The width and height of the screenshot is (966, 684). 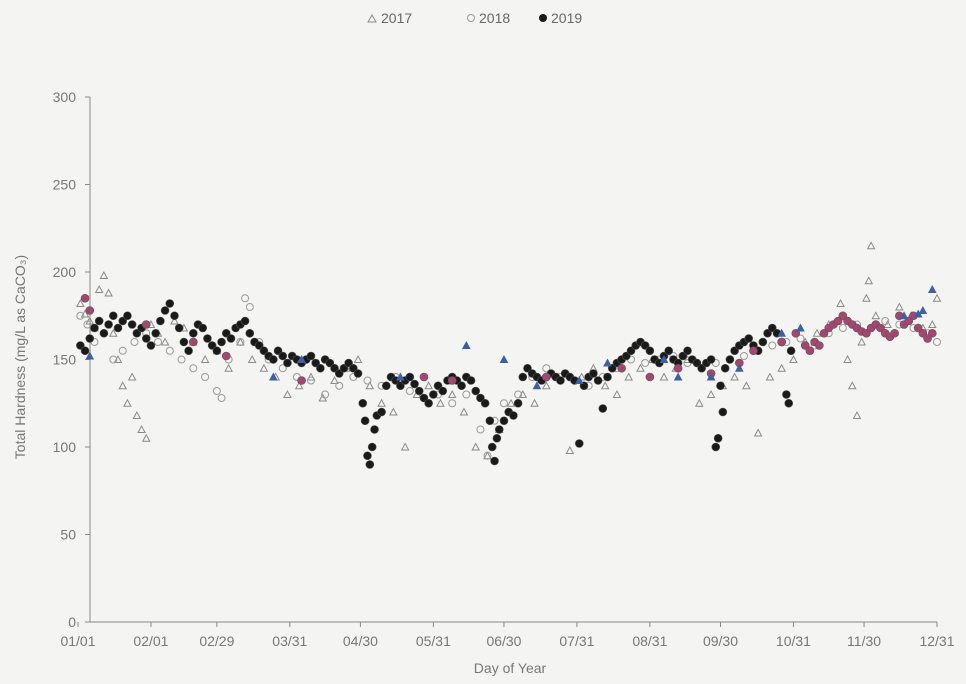 What do you see at coordinates (471, 18) in the screenshot?
I see `legend-marker-2018` at bounding box center [471, 18].